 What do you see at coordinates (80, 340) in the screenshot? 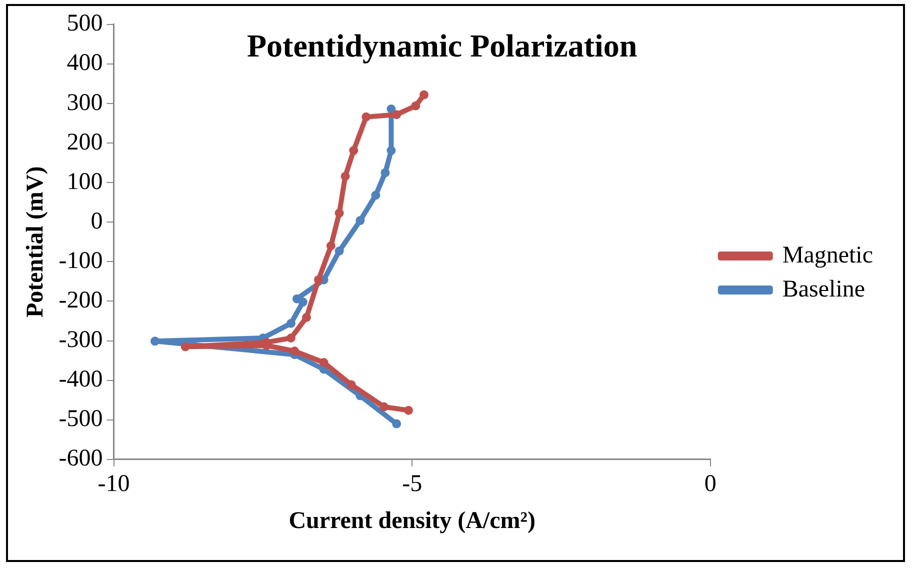
I see `y-tick-label: -300` at bounding box center [80, 340].